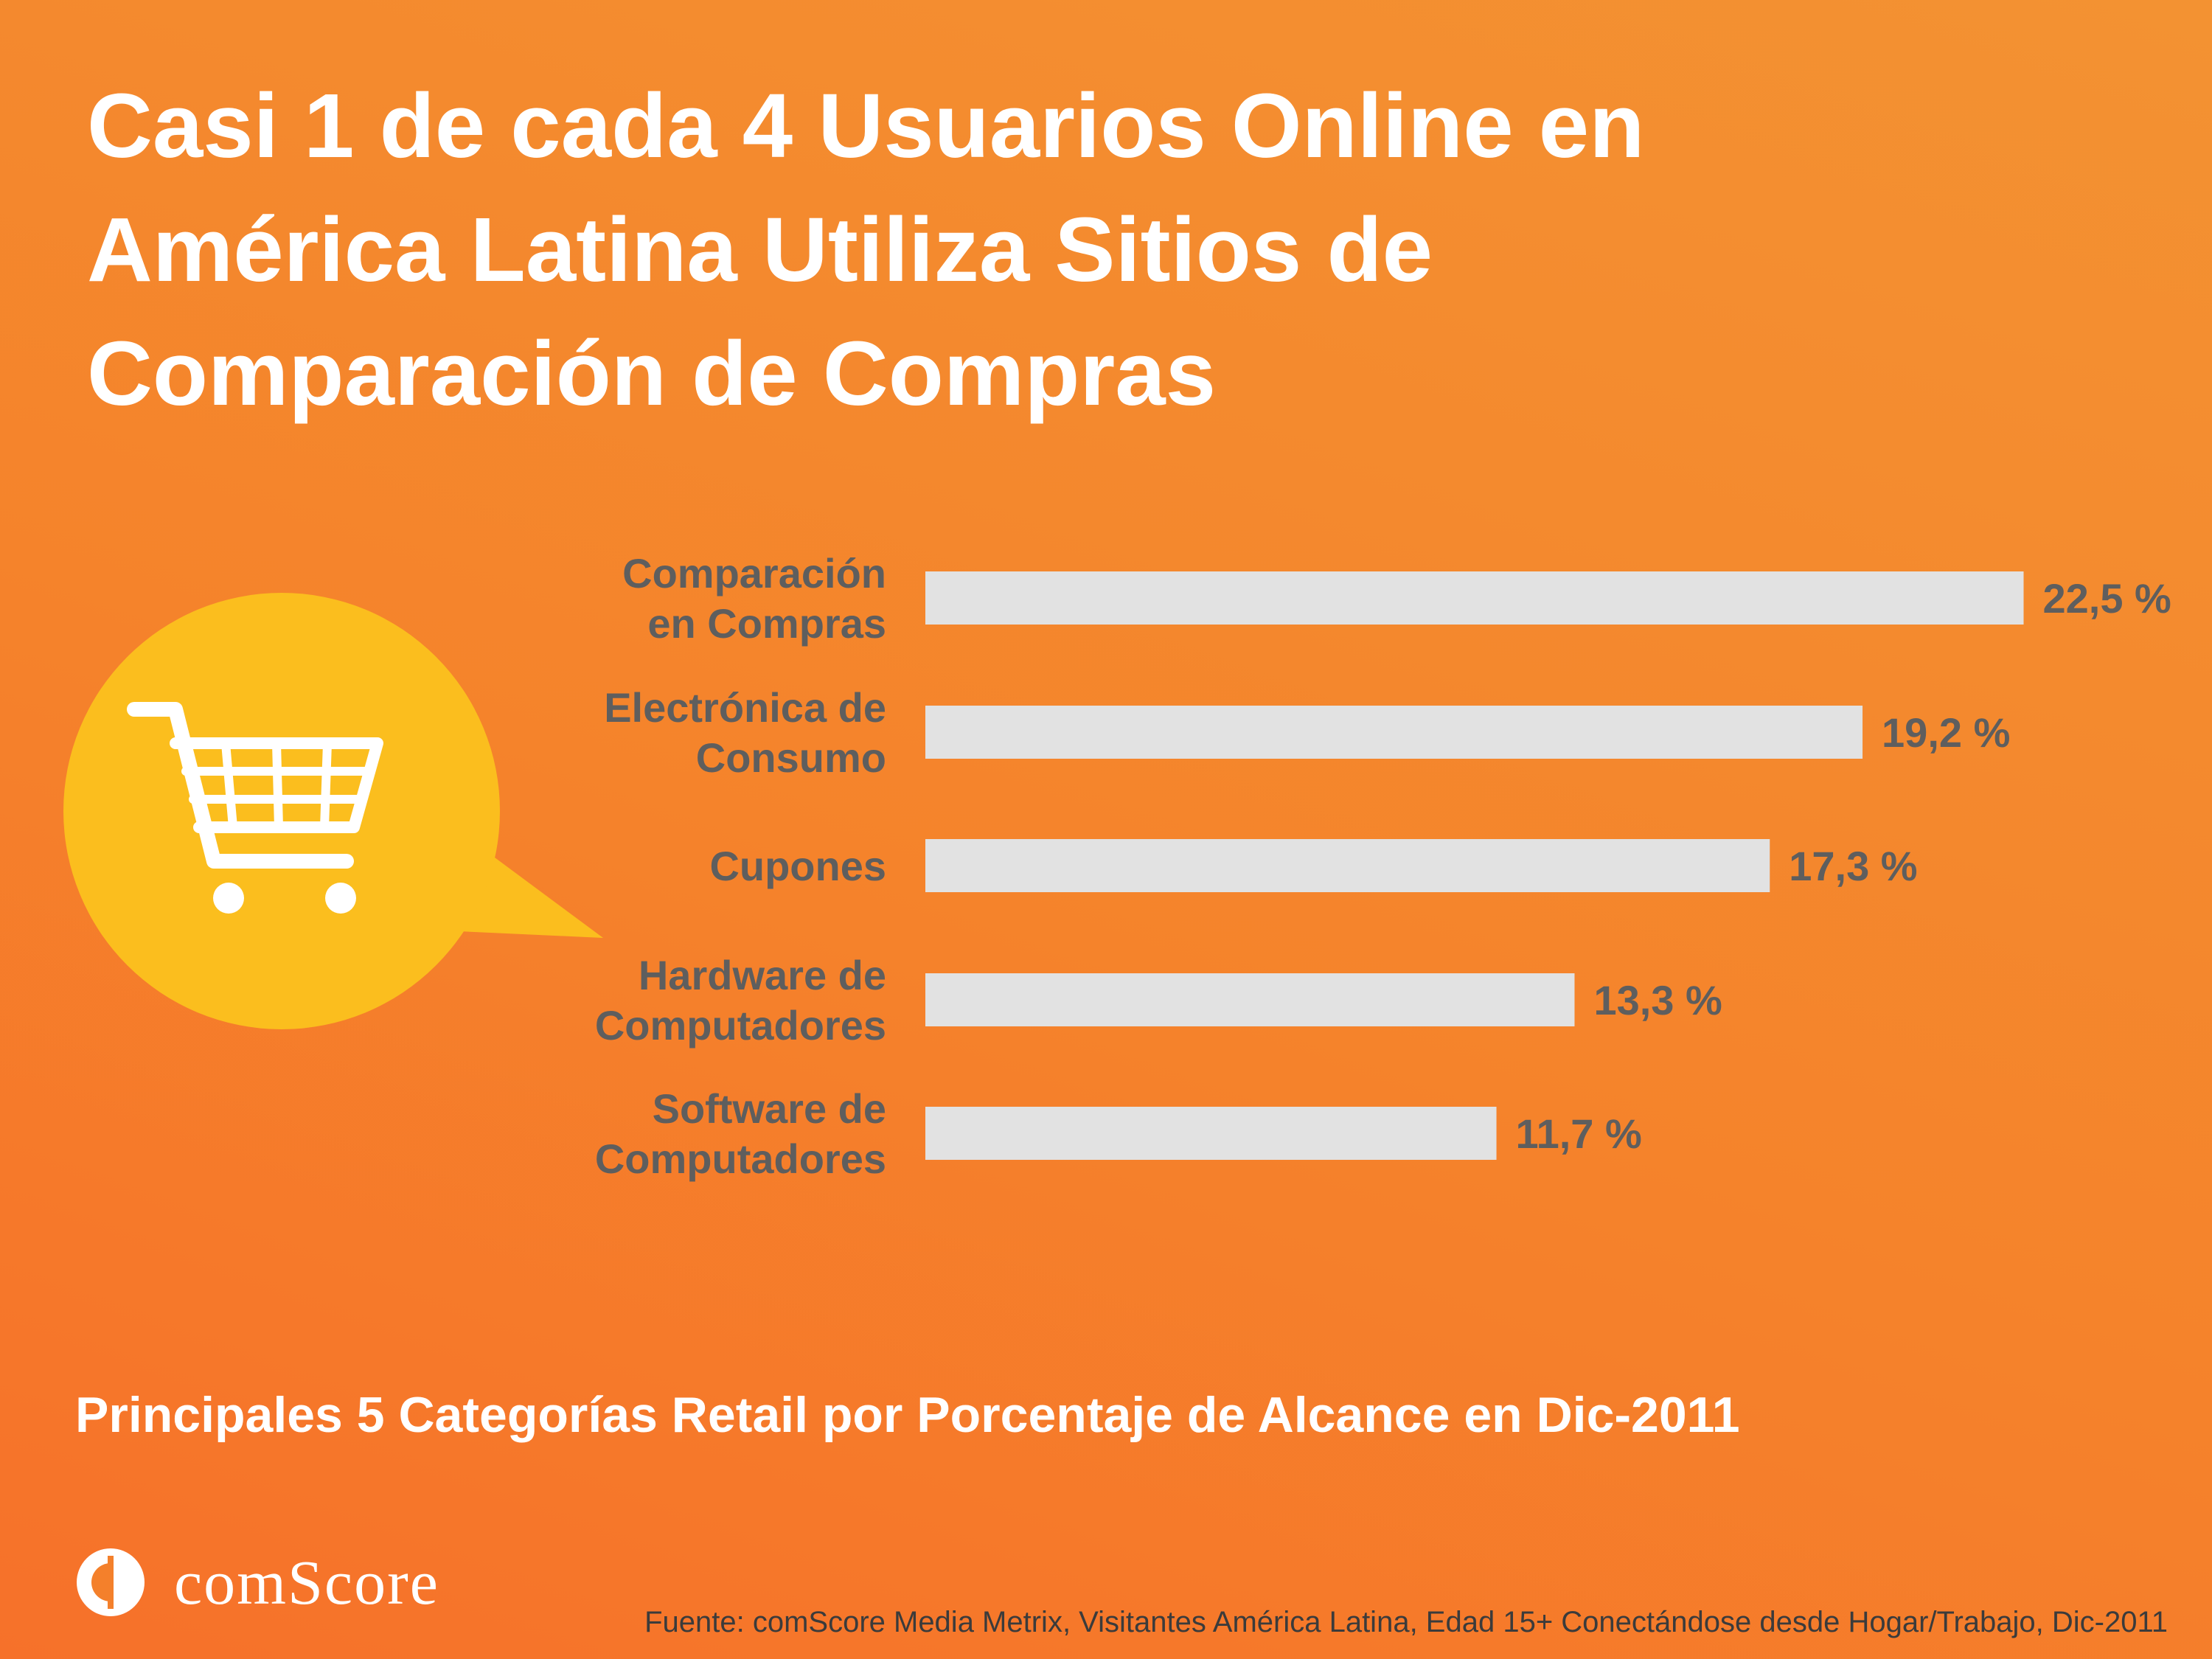 This screenshot has width=2212, height=1659. I want to click on comscore-logo: comScore, so click(256, 1582).